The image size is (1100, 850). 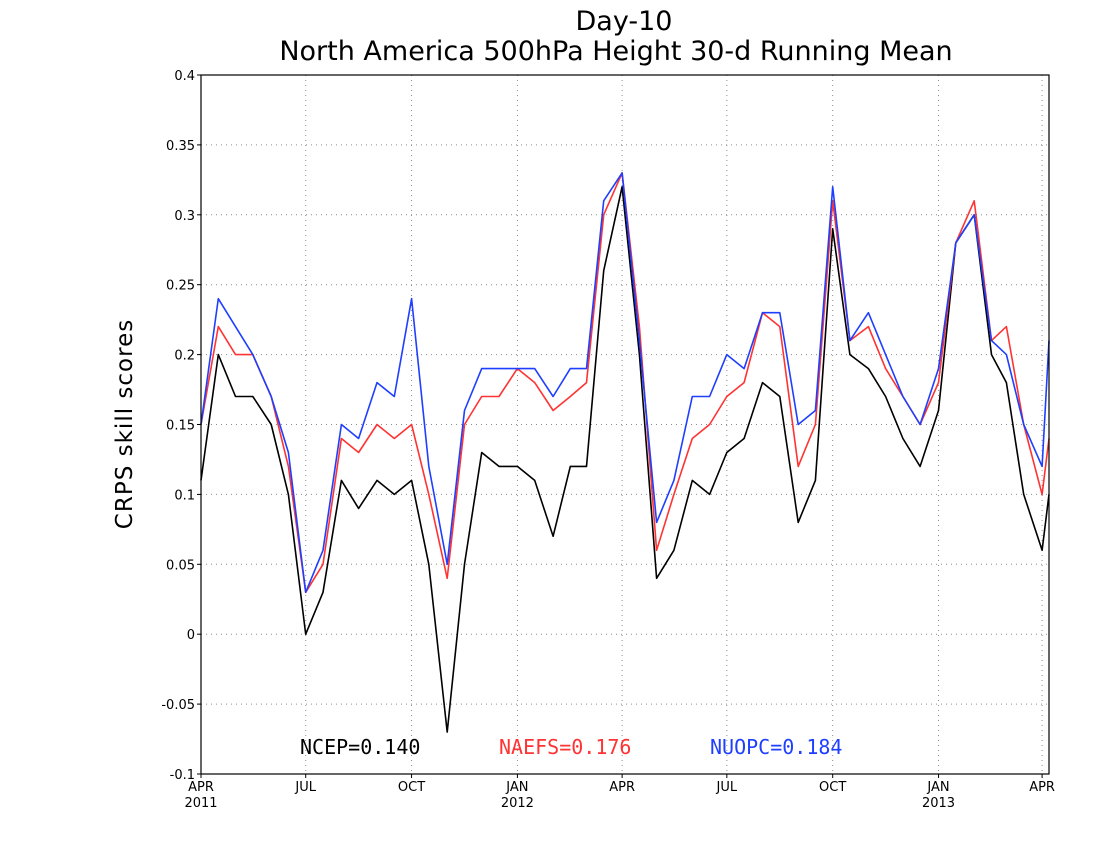 I want to click on y-tick-label: 0.1, so click(x=184, y=495).